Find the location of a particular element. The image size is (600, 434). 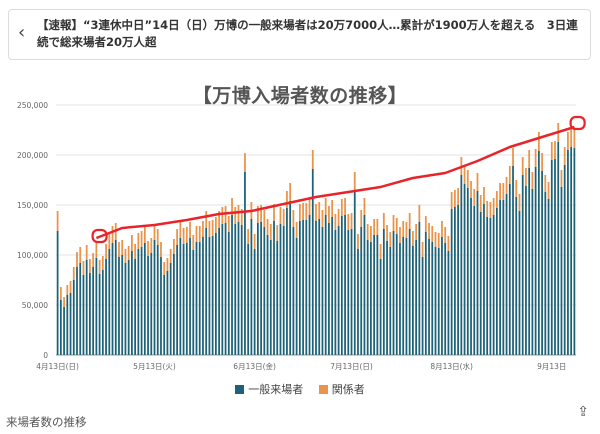

chevron-left-icon: ‹ is located at coordinates (22, 32).